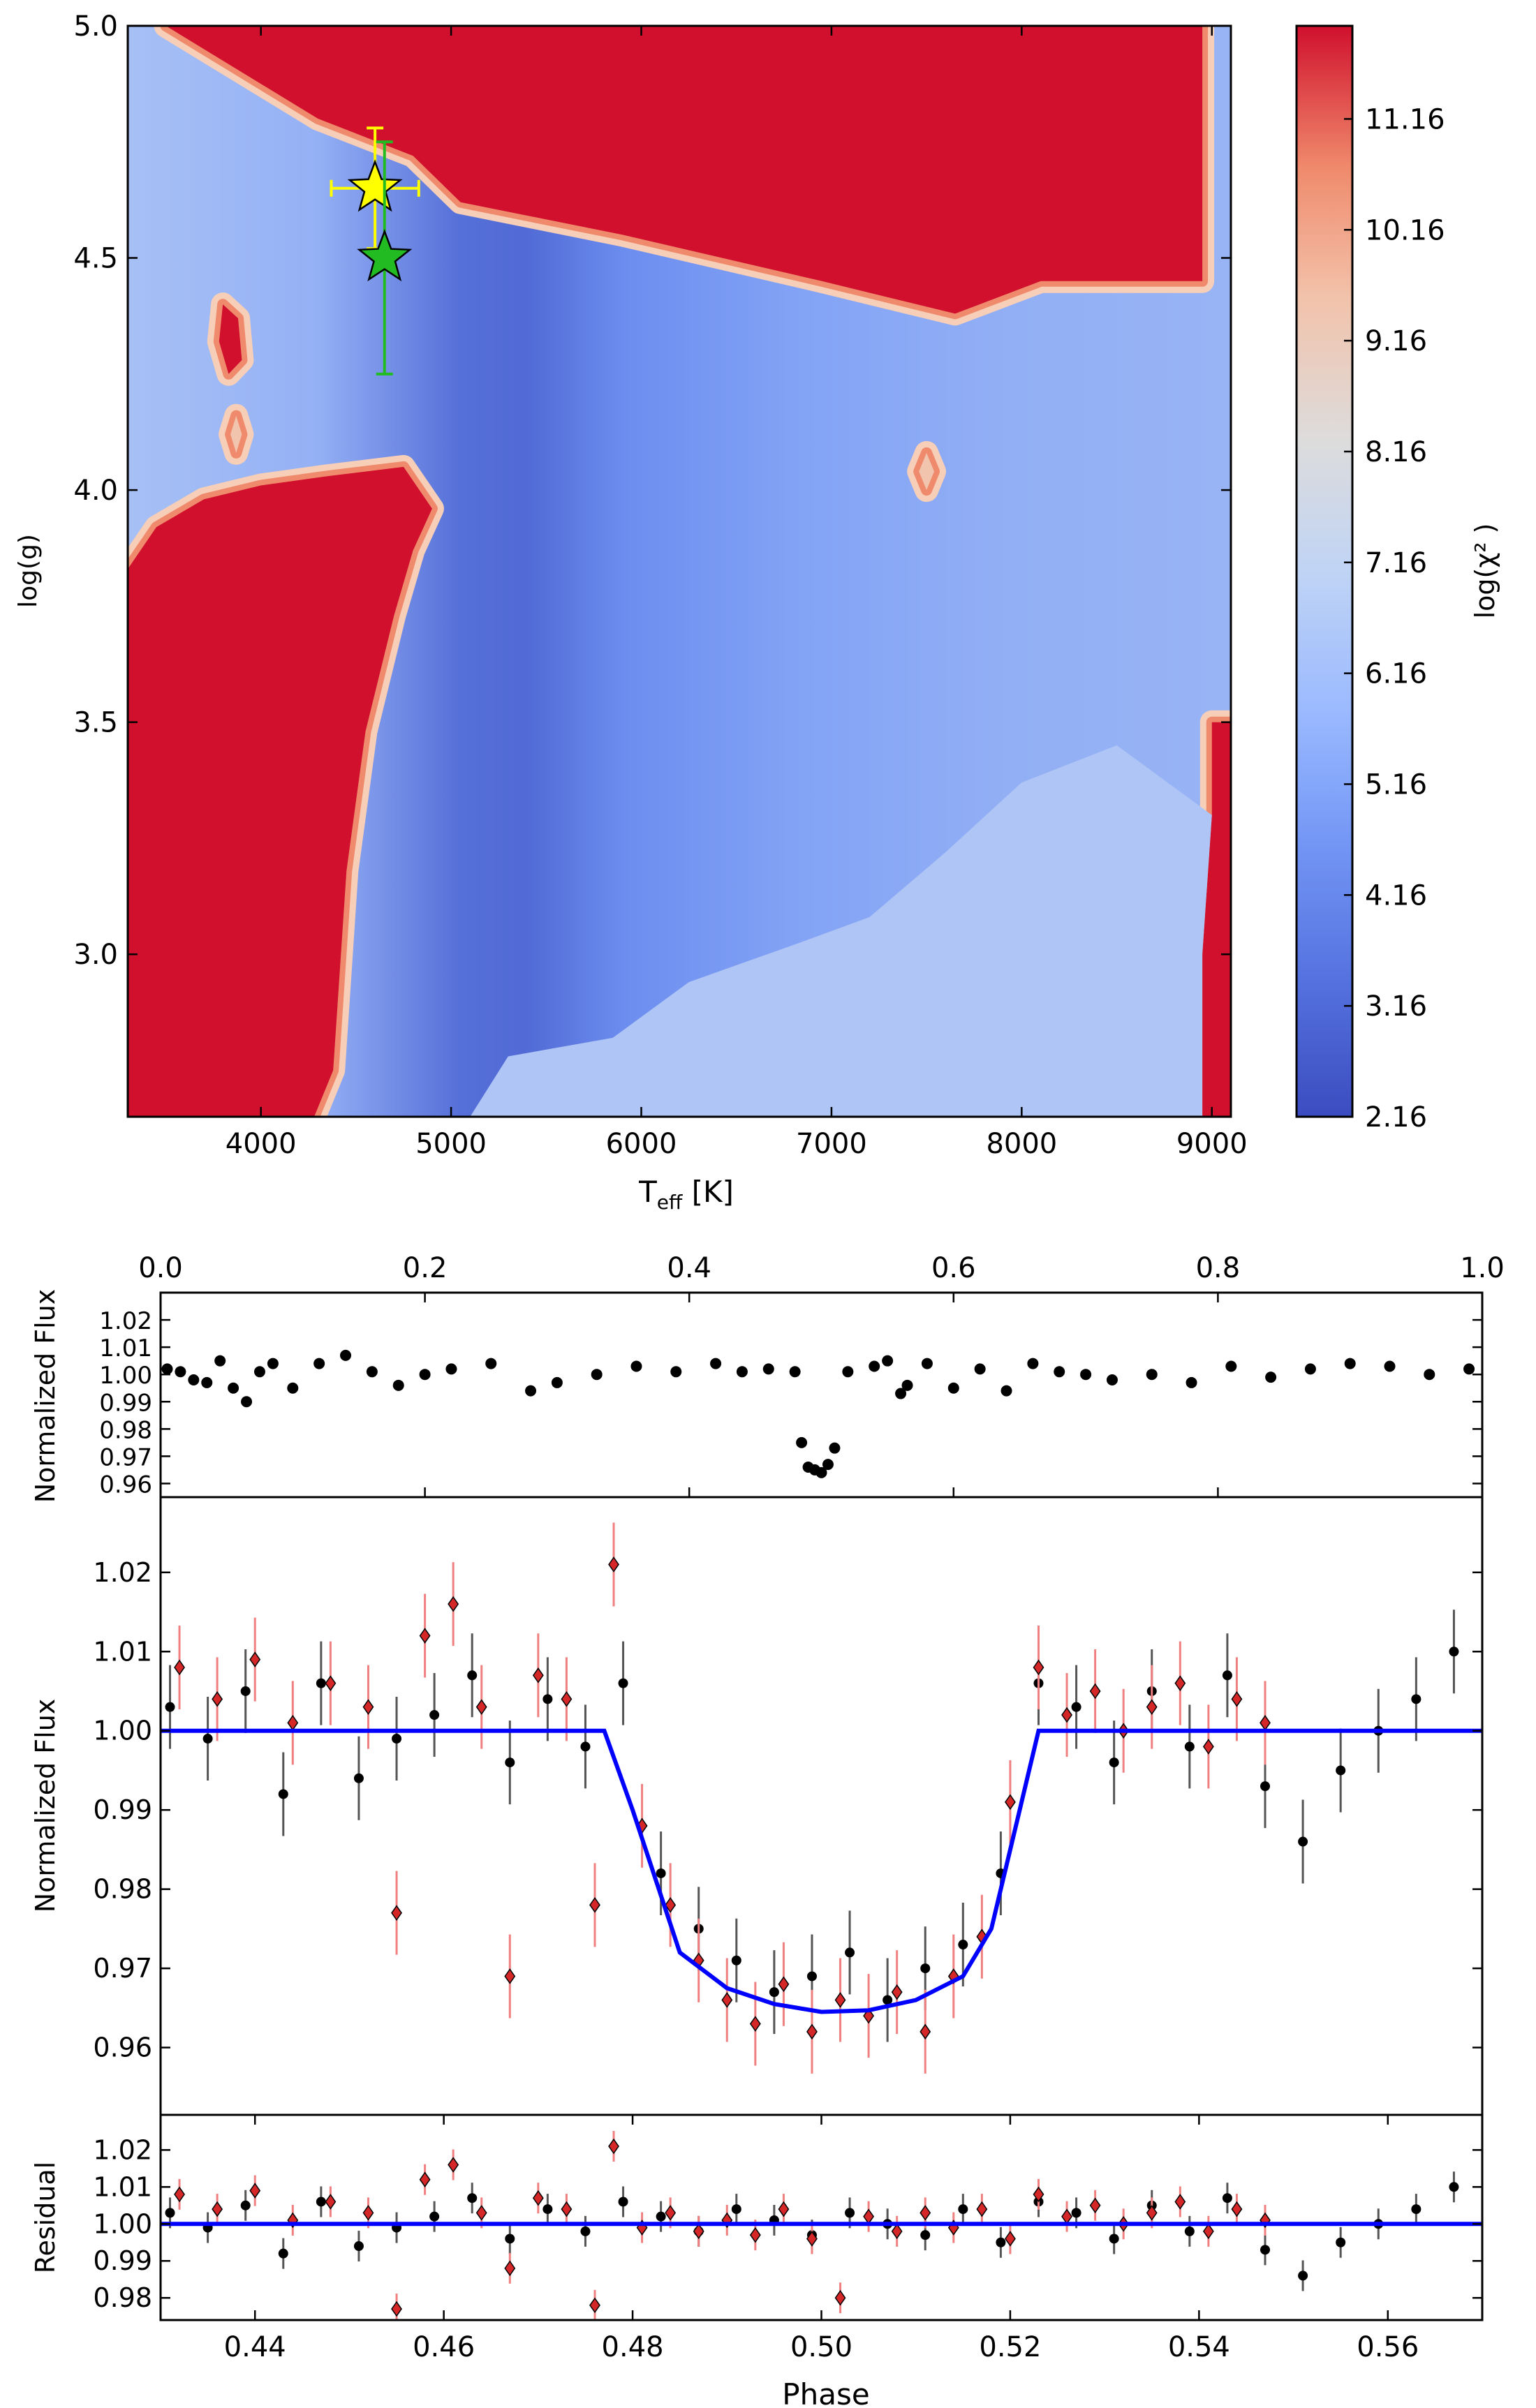  Describe the element at coordinates (96, 27) in the screenshot. I see `heatmap-ytick-label: 5.0` at that location.